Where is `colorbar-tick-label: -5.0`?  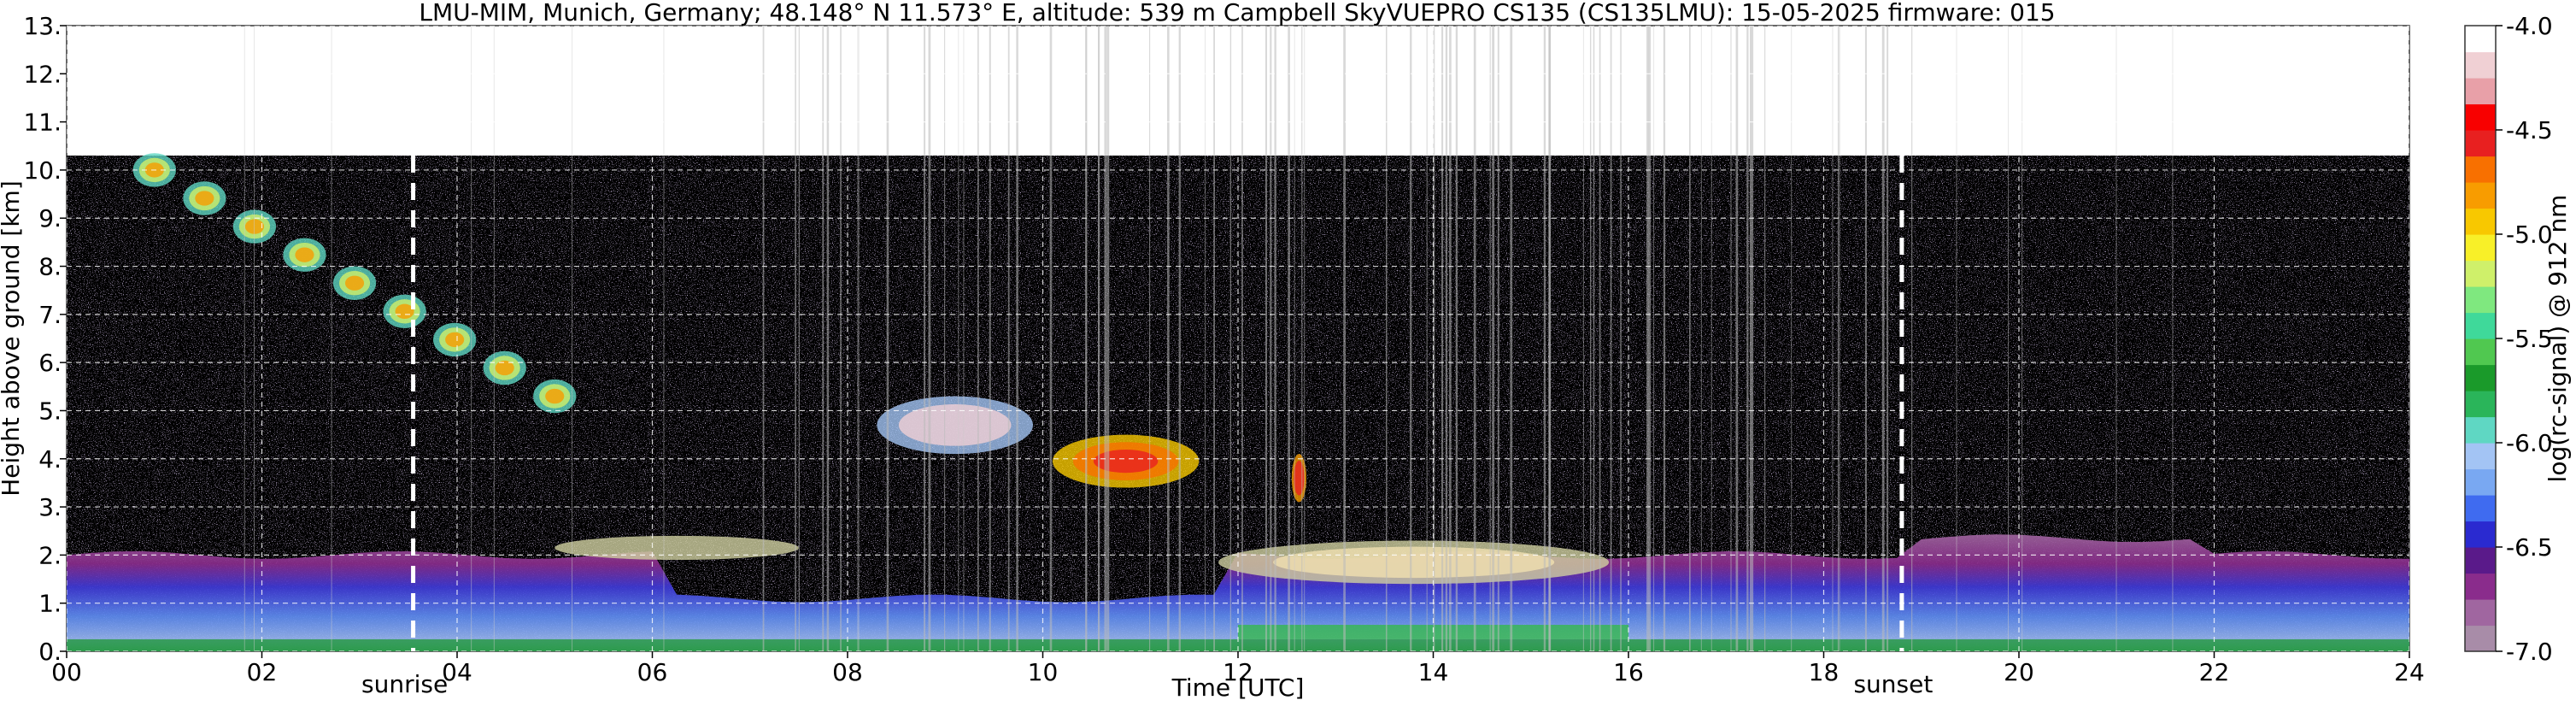
colorbar-tick-label: -5.0 is located at coordinates (2529, 235).